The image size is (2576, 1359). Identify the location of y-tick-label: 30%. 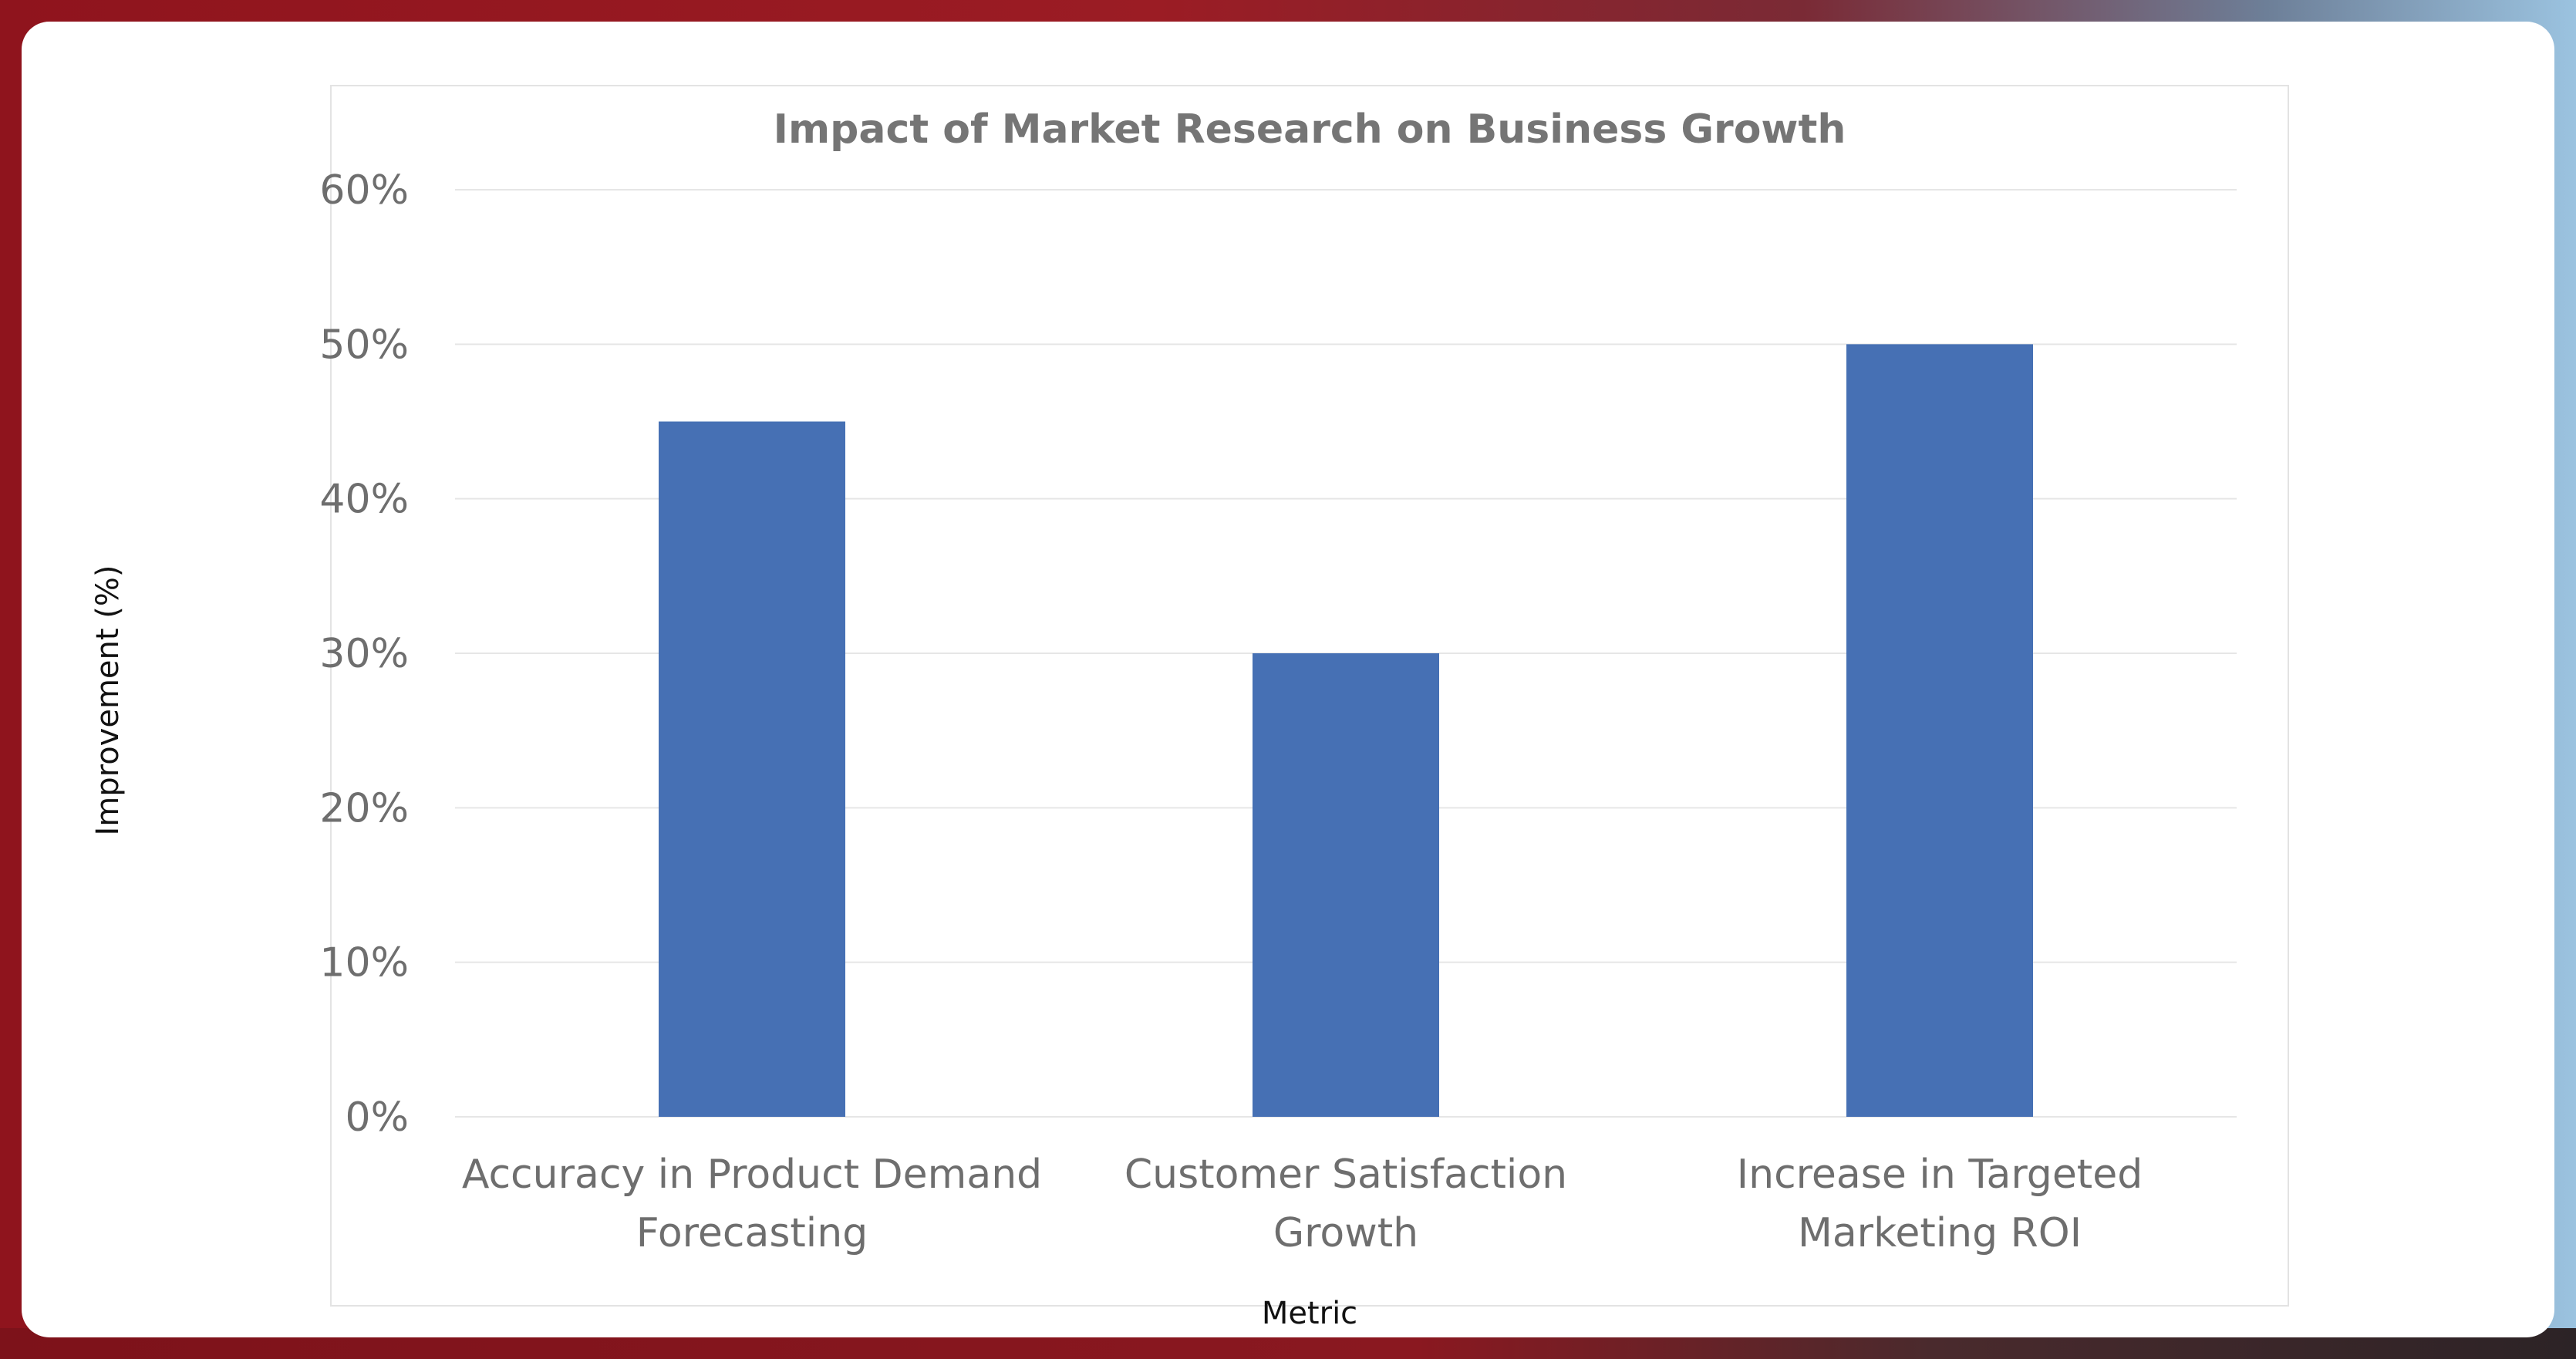
(364, 654).